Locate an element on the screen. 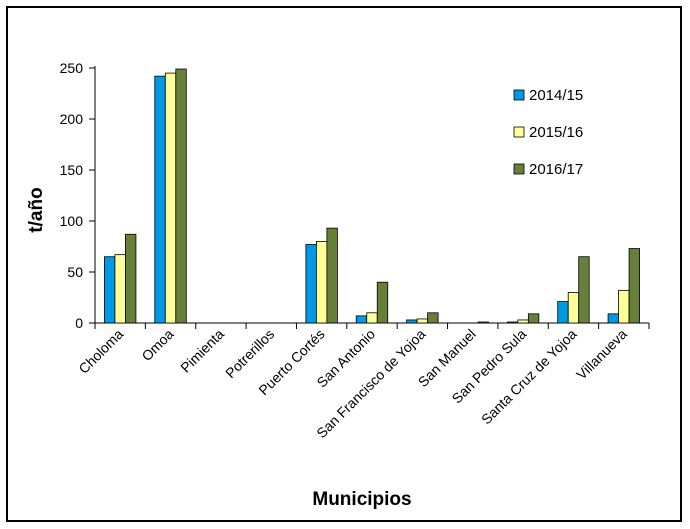 This screenshot has width=690, height=529. y-tick-label: 150 is located at coordinates (72, 170).